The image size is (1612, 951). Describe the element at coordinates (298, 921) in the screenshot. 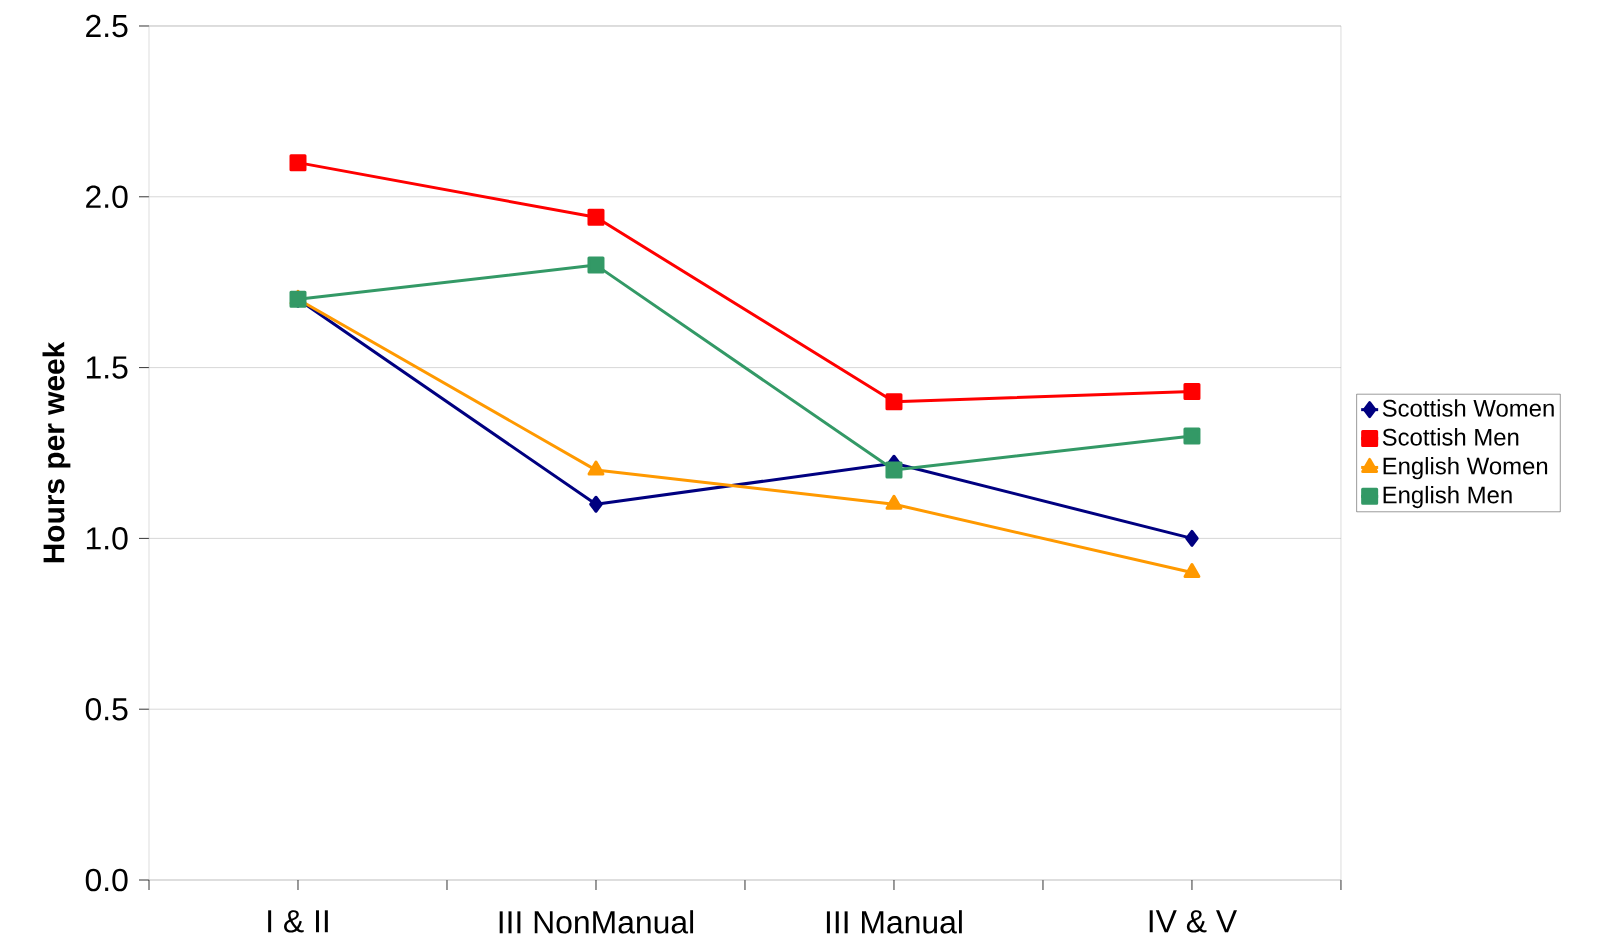

I see `x-tick-label: I & II` at that location.